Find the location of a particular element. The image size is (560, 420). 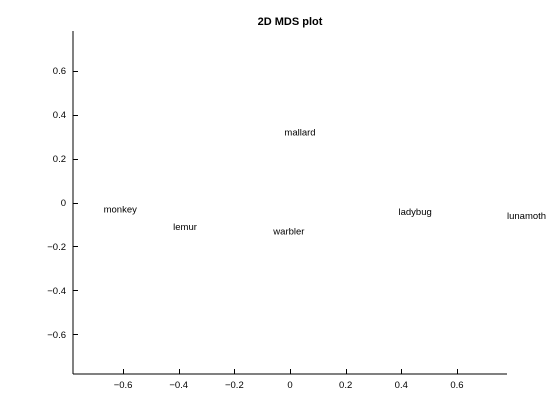

y-axis-ticks: −0.6 −0.4 −0.2 0 0.2 0.4 0.6 is located at coordinates (62, 203).